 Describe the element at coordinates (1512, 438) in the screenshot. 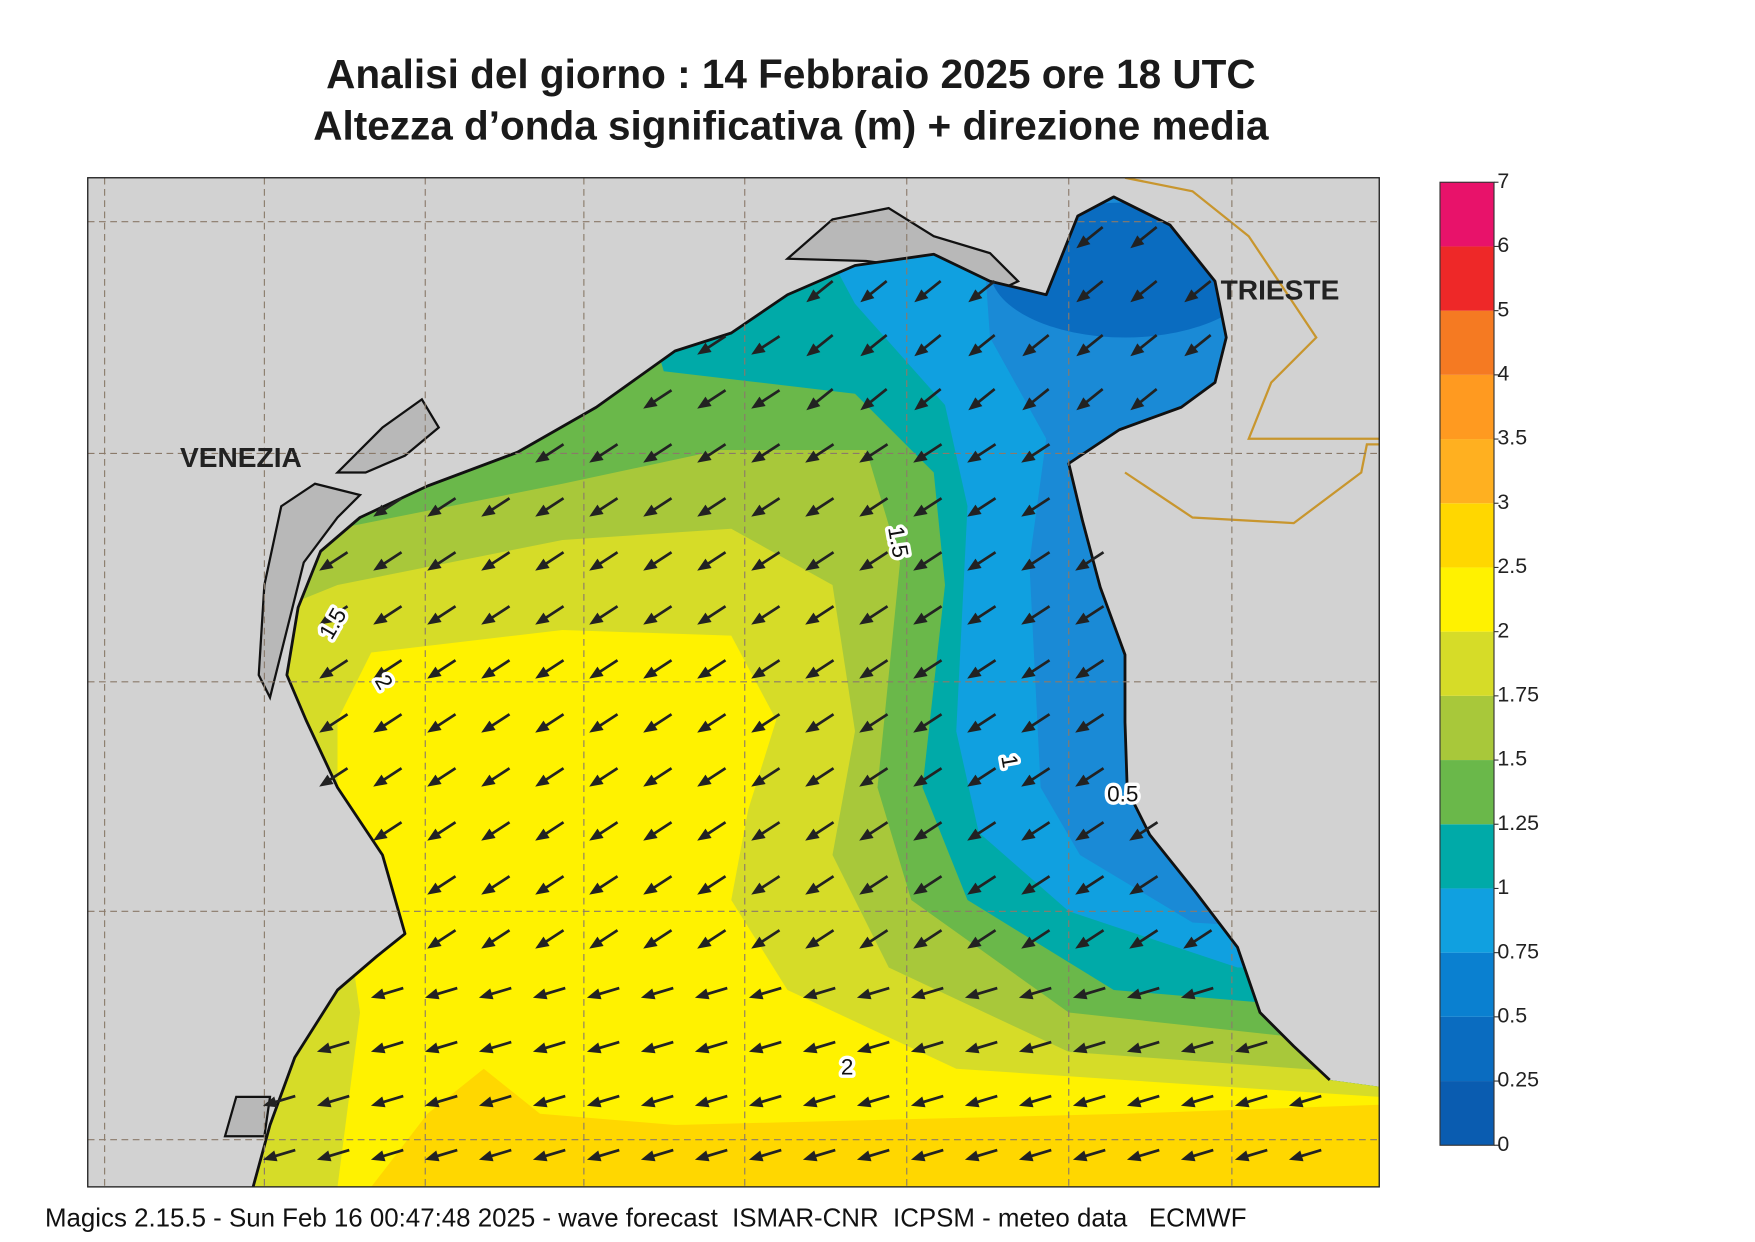

I see `colorbar-label: 3.5` at that location.